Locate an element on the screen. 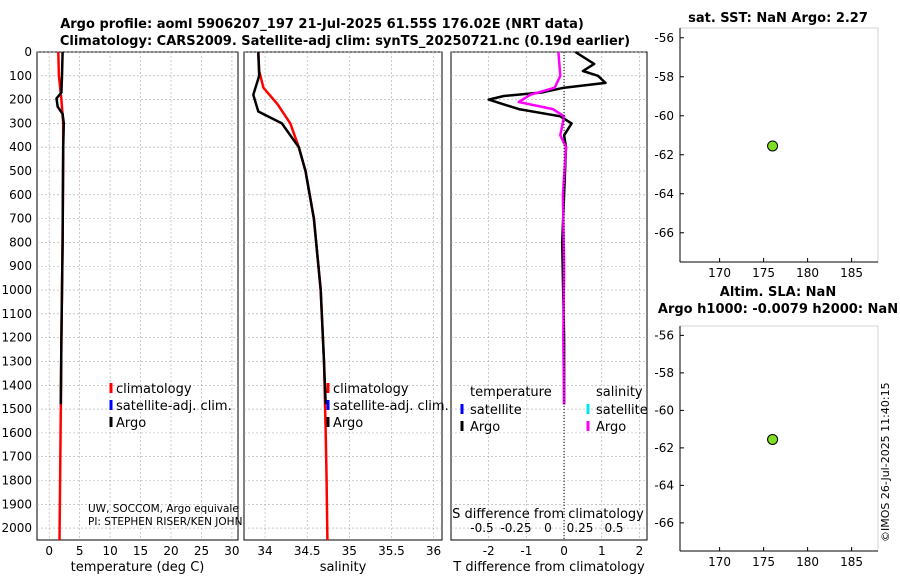  pi-annotation-line-2: PI: STEPHEN RISER/KEN JOHN is located at coordinates (165, 522).